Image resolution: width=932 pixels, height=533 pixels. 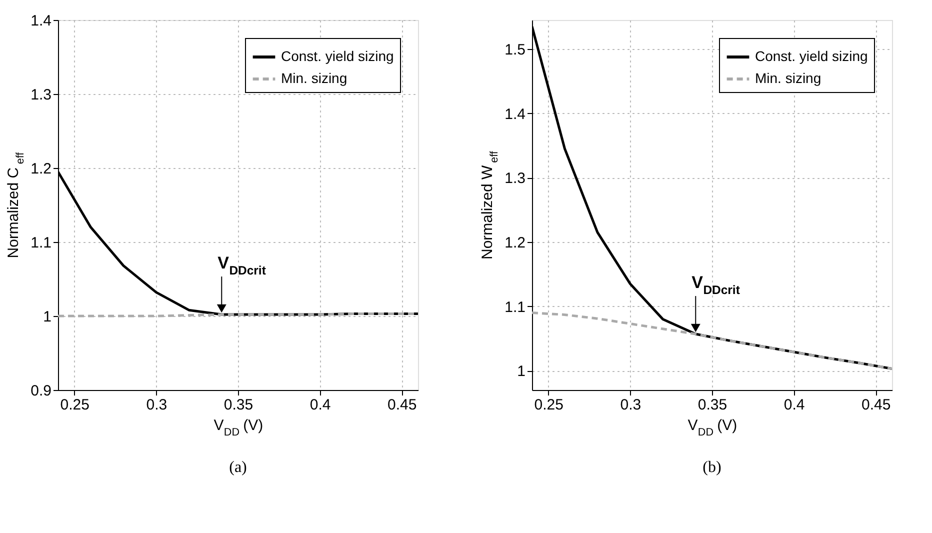 What do you see at coordinates (41, 391) in the screenshot?
I see `y-tick-label: 0.9` at bounding box center [41, 391].